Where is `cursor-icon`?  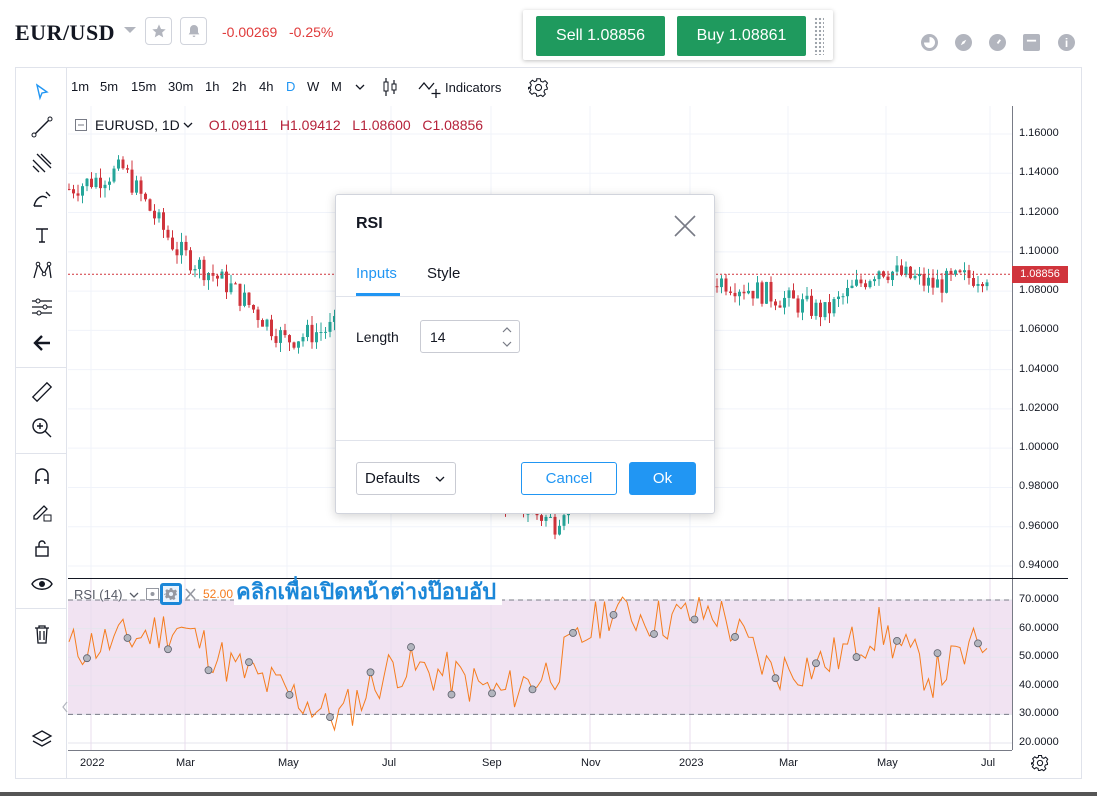 cursor-icon is located at coordinates (42, 92).